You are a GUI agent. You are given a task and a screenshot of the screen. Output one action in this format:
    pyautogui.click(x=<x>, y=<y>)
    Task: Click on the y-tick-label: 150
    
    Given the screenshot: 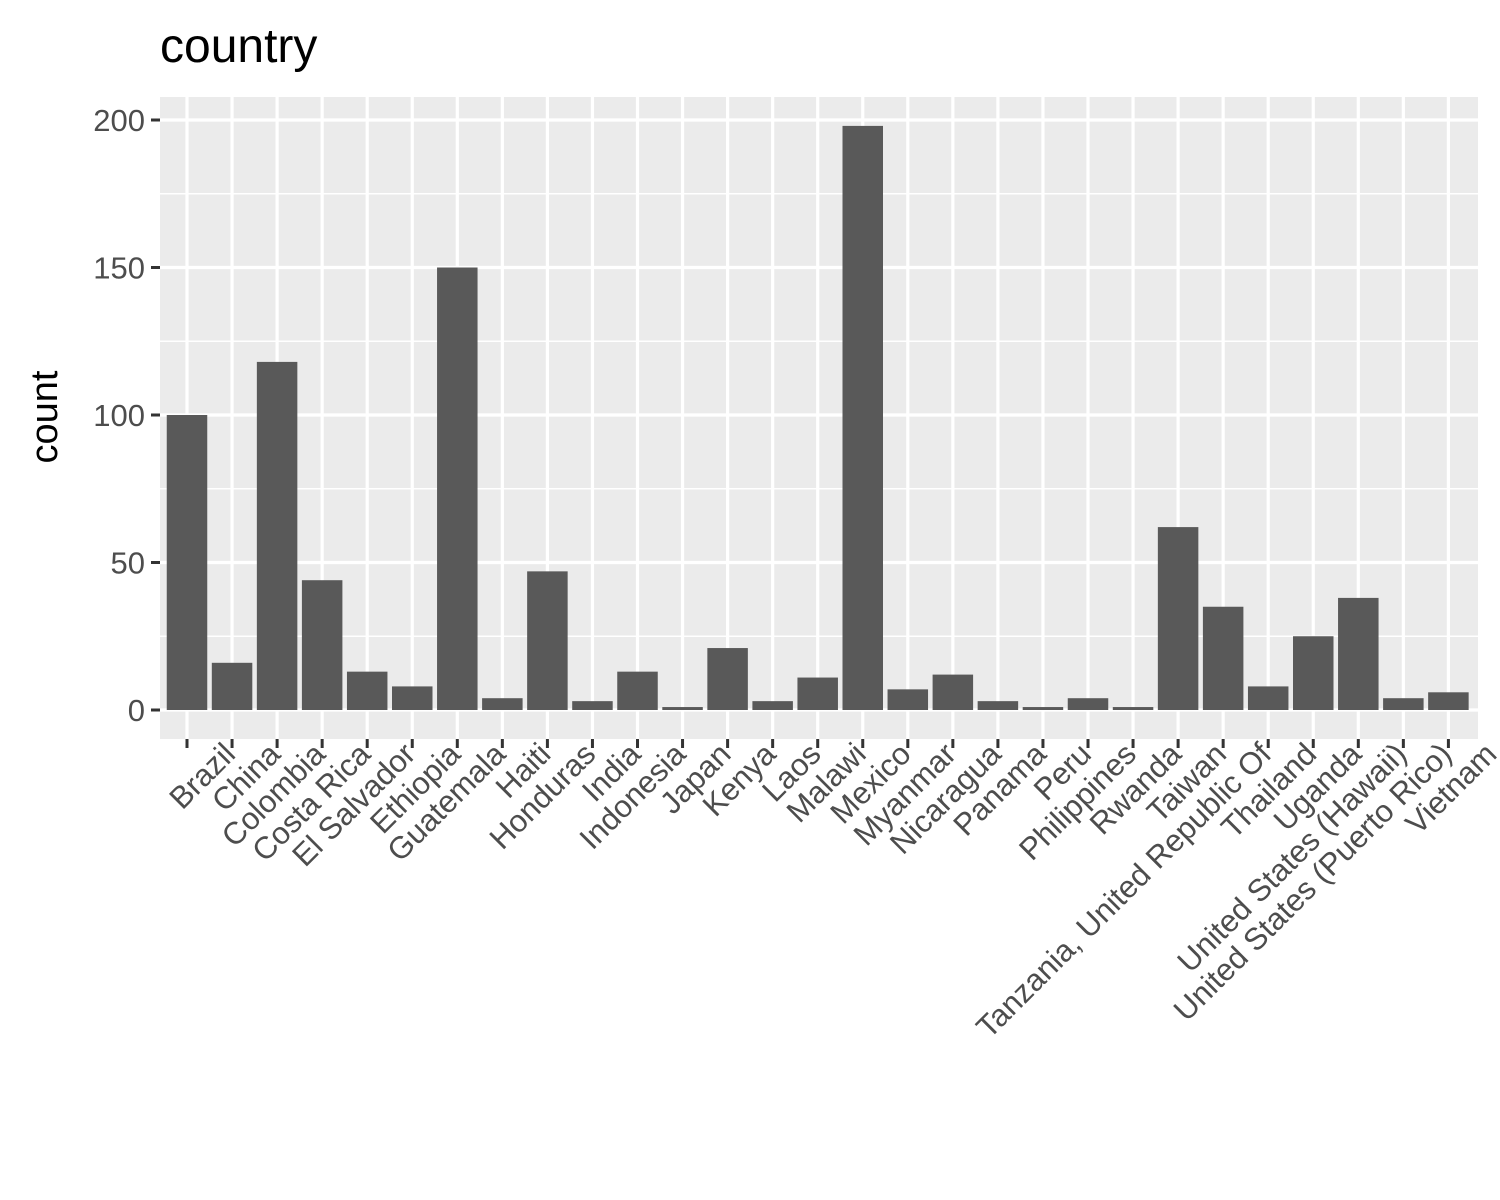 What is the action you would take?
    pyautogui.click(x=119, y=268)
    